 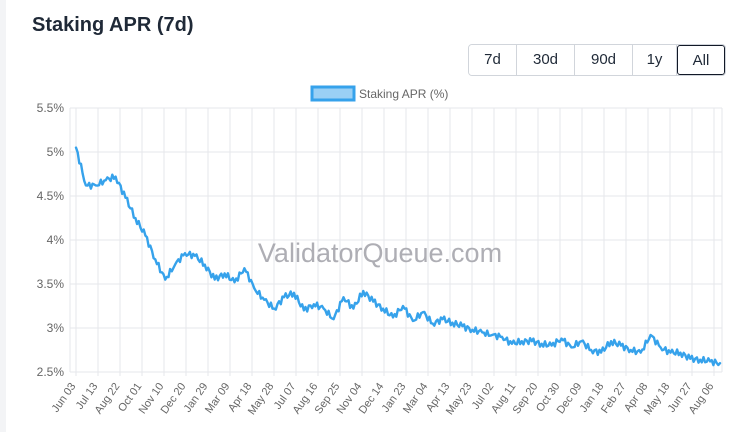 What do you see at coordinates (546, 60) in the screenshot?
I see `range-button-30d: 30d` at bounding box center [546, 60].